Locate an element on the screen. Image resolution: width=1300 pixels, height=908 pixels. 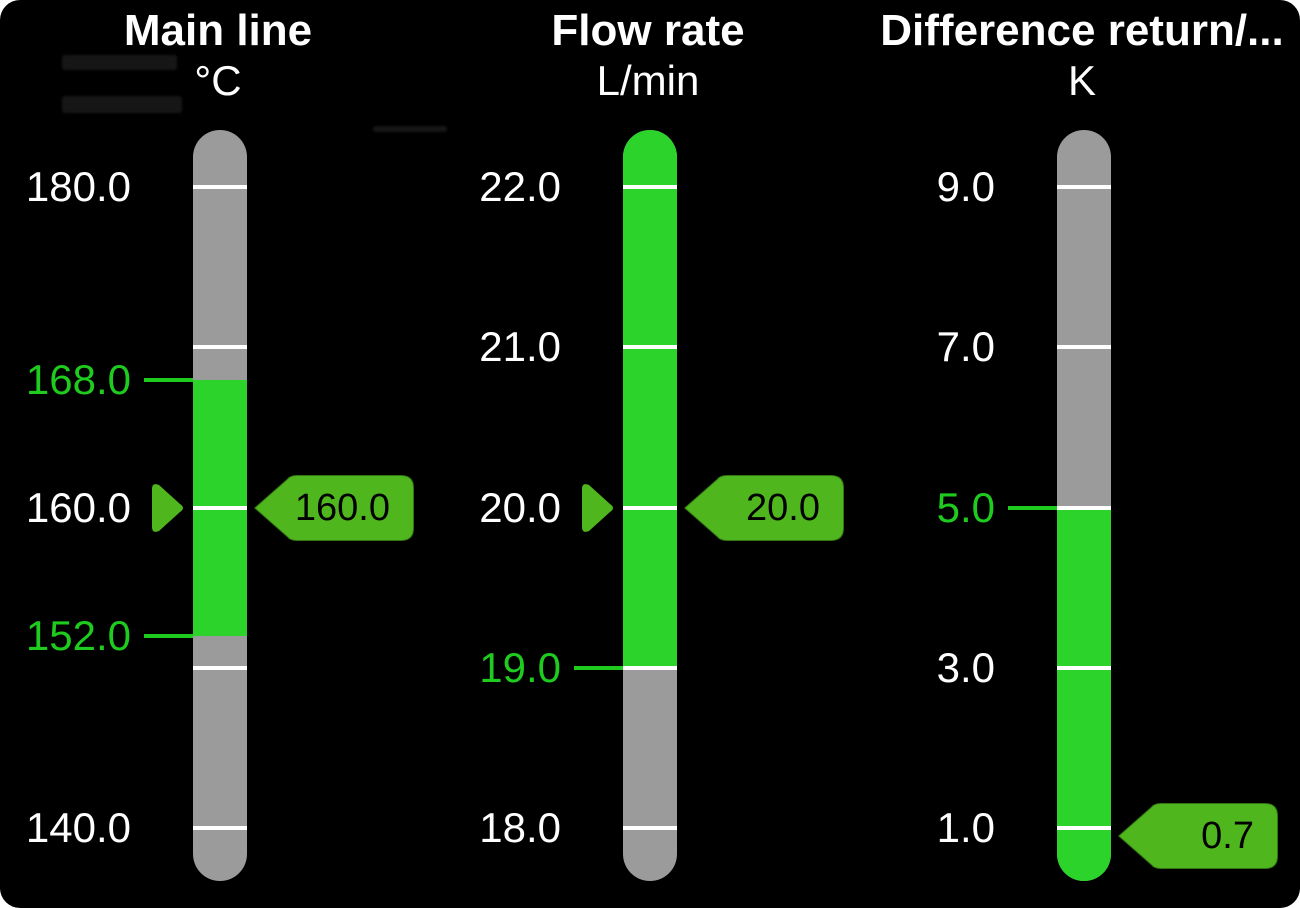
gauge-unit: L/min is located at coordinates (648, 80).